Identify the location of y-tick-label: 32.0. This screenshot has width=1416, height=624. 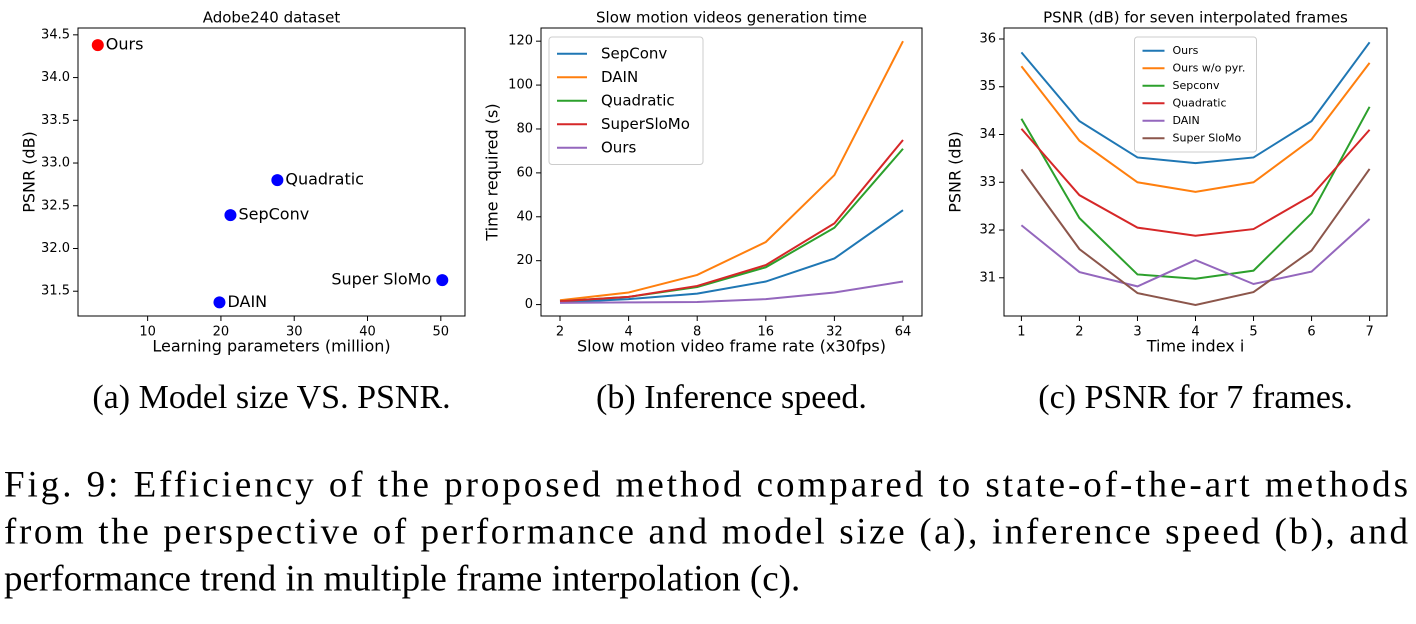
(55, 248).